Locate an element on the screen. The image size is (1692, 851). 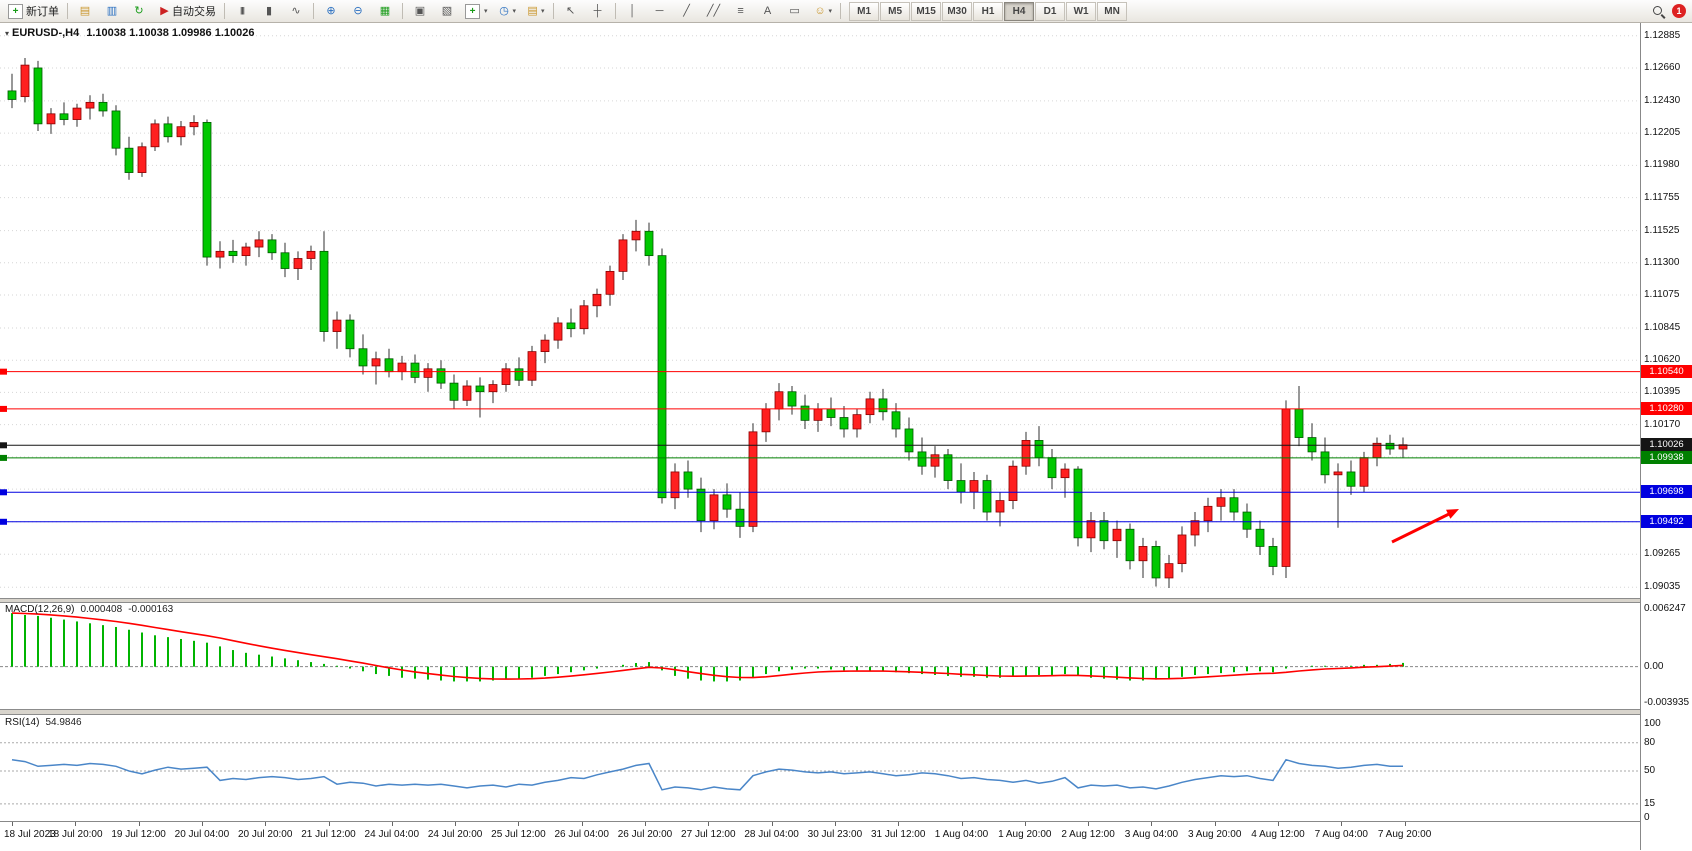
indicators-button: + ▾ is located at coordinates (476, 11).